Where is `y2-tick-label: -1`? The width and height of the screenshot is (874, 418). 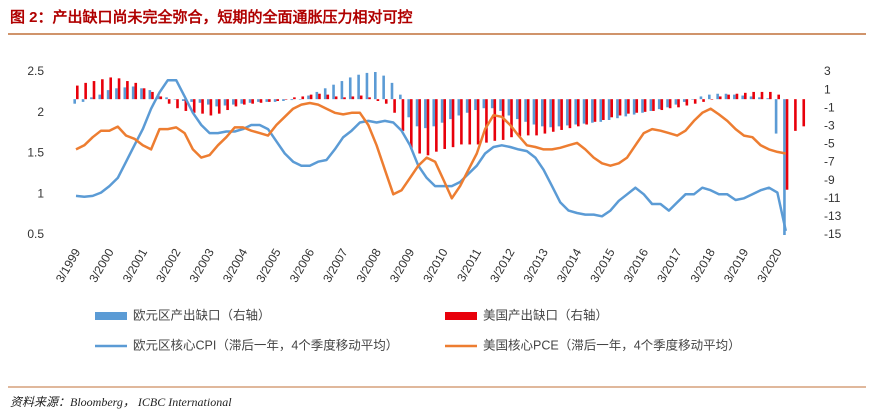
y2-tick-label: -1 is located at coordinates (829, 107).